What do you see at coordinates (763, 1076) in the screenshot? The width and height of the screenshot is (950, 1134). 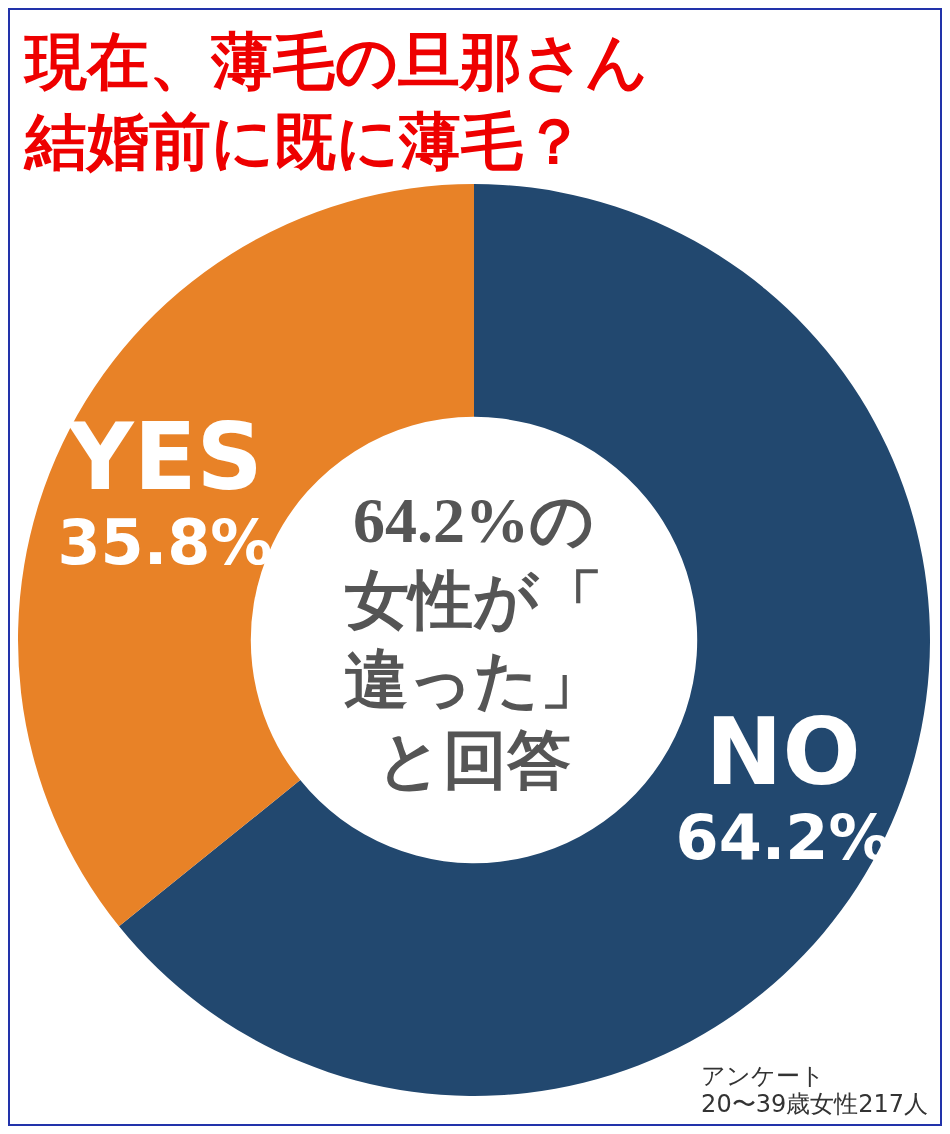 I see `text: アンケート` at bounding box center [763, 1076].